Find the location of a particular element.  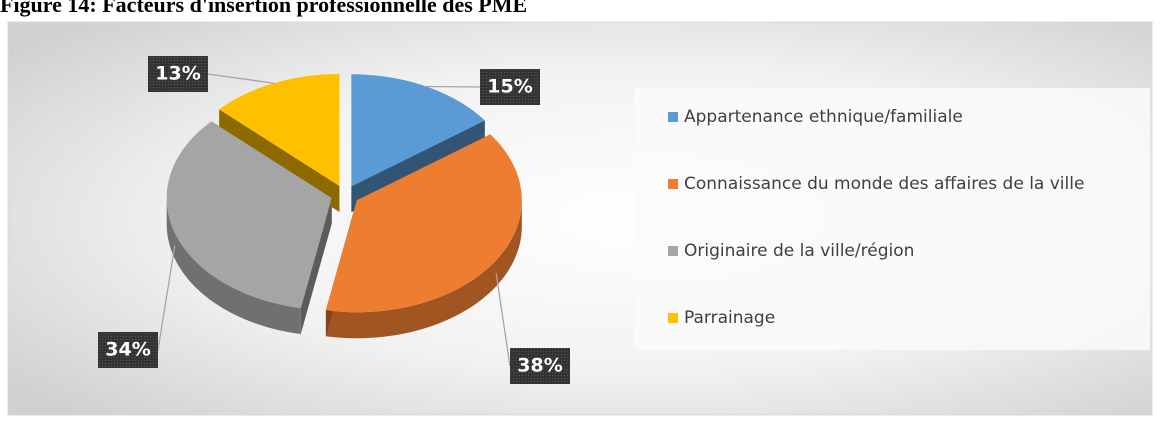

data-label: 15% is located at coordinates (509, 87).